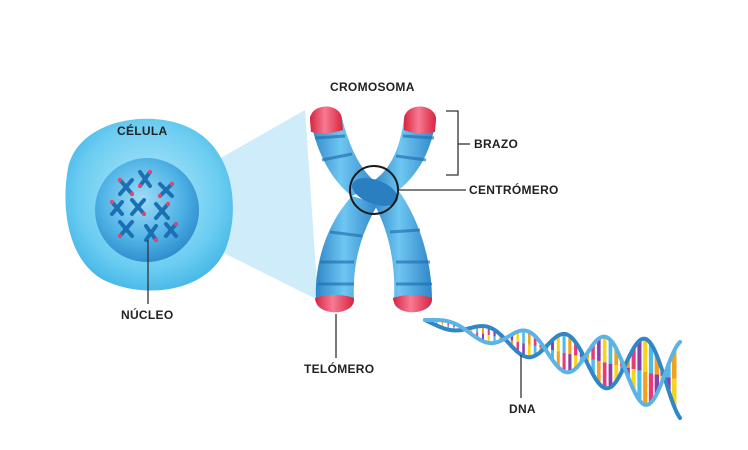 Image resolution: width=748 pixels, height=450 pixels. I want to click on telomere-bottom-right, so click(412, 304).